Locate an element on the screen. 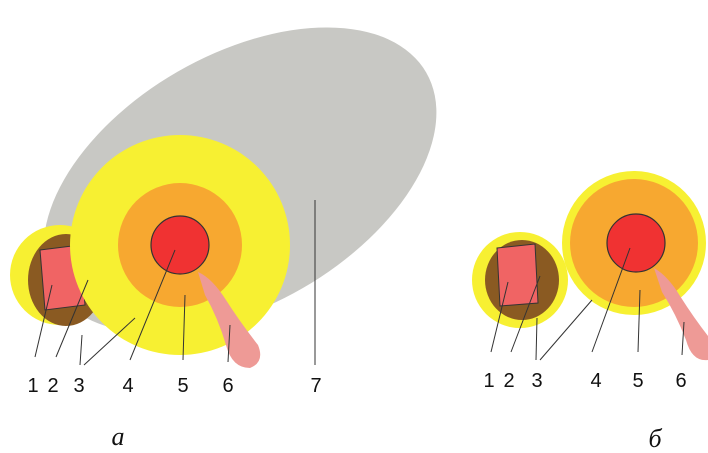  red-rectangle is located at coordinates (517, 275).